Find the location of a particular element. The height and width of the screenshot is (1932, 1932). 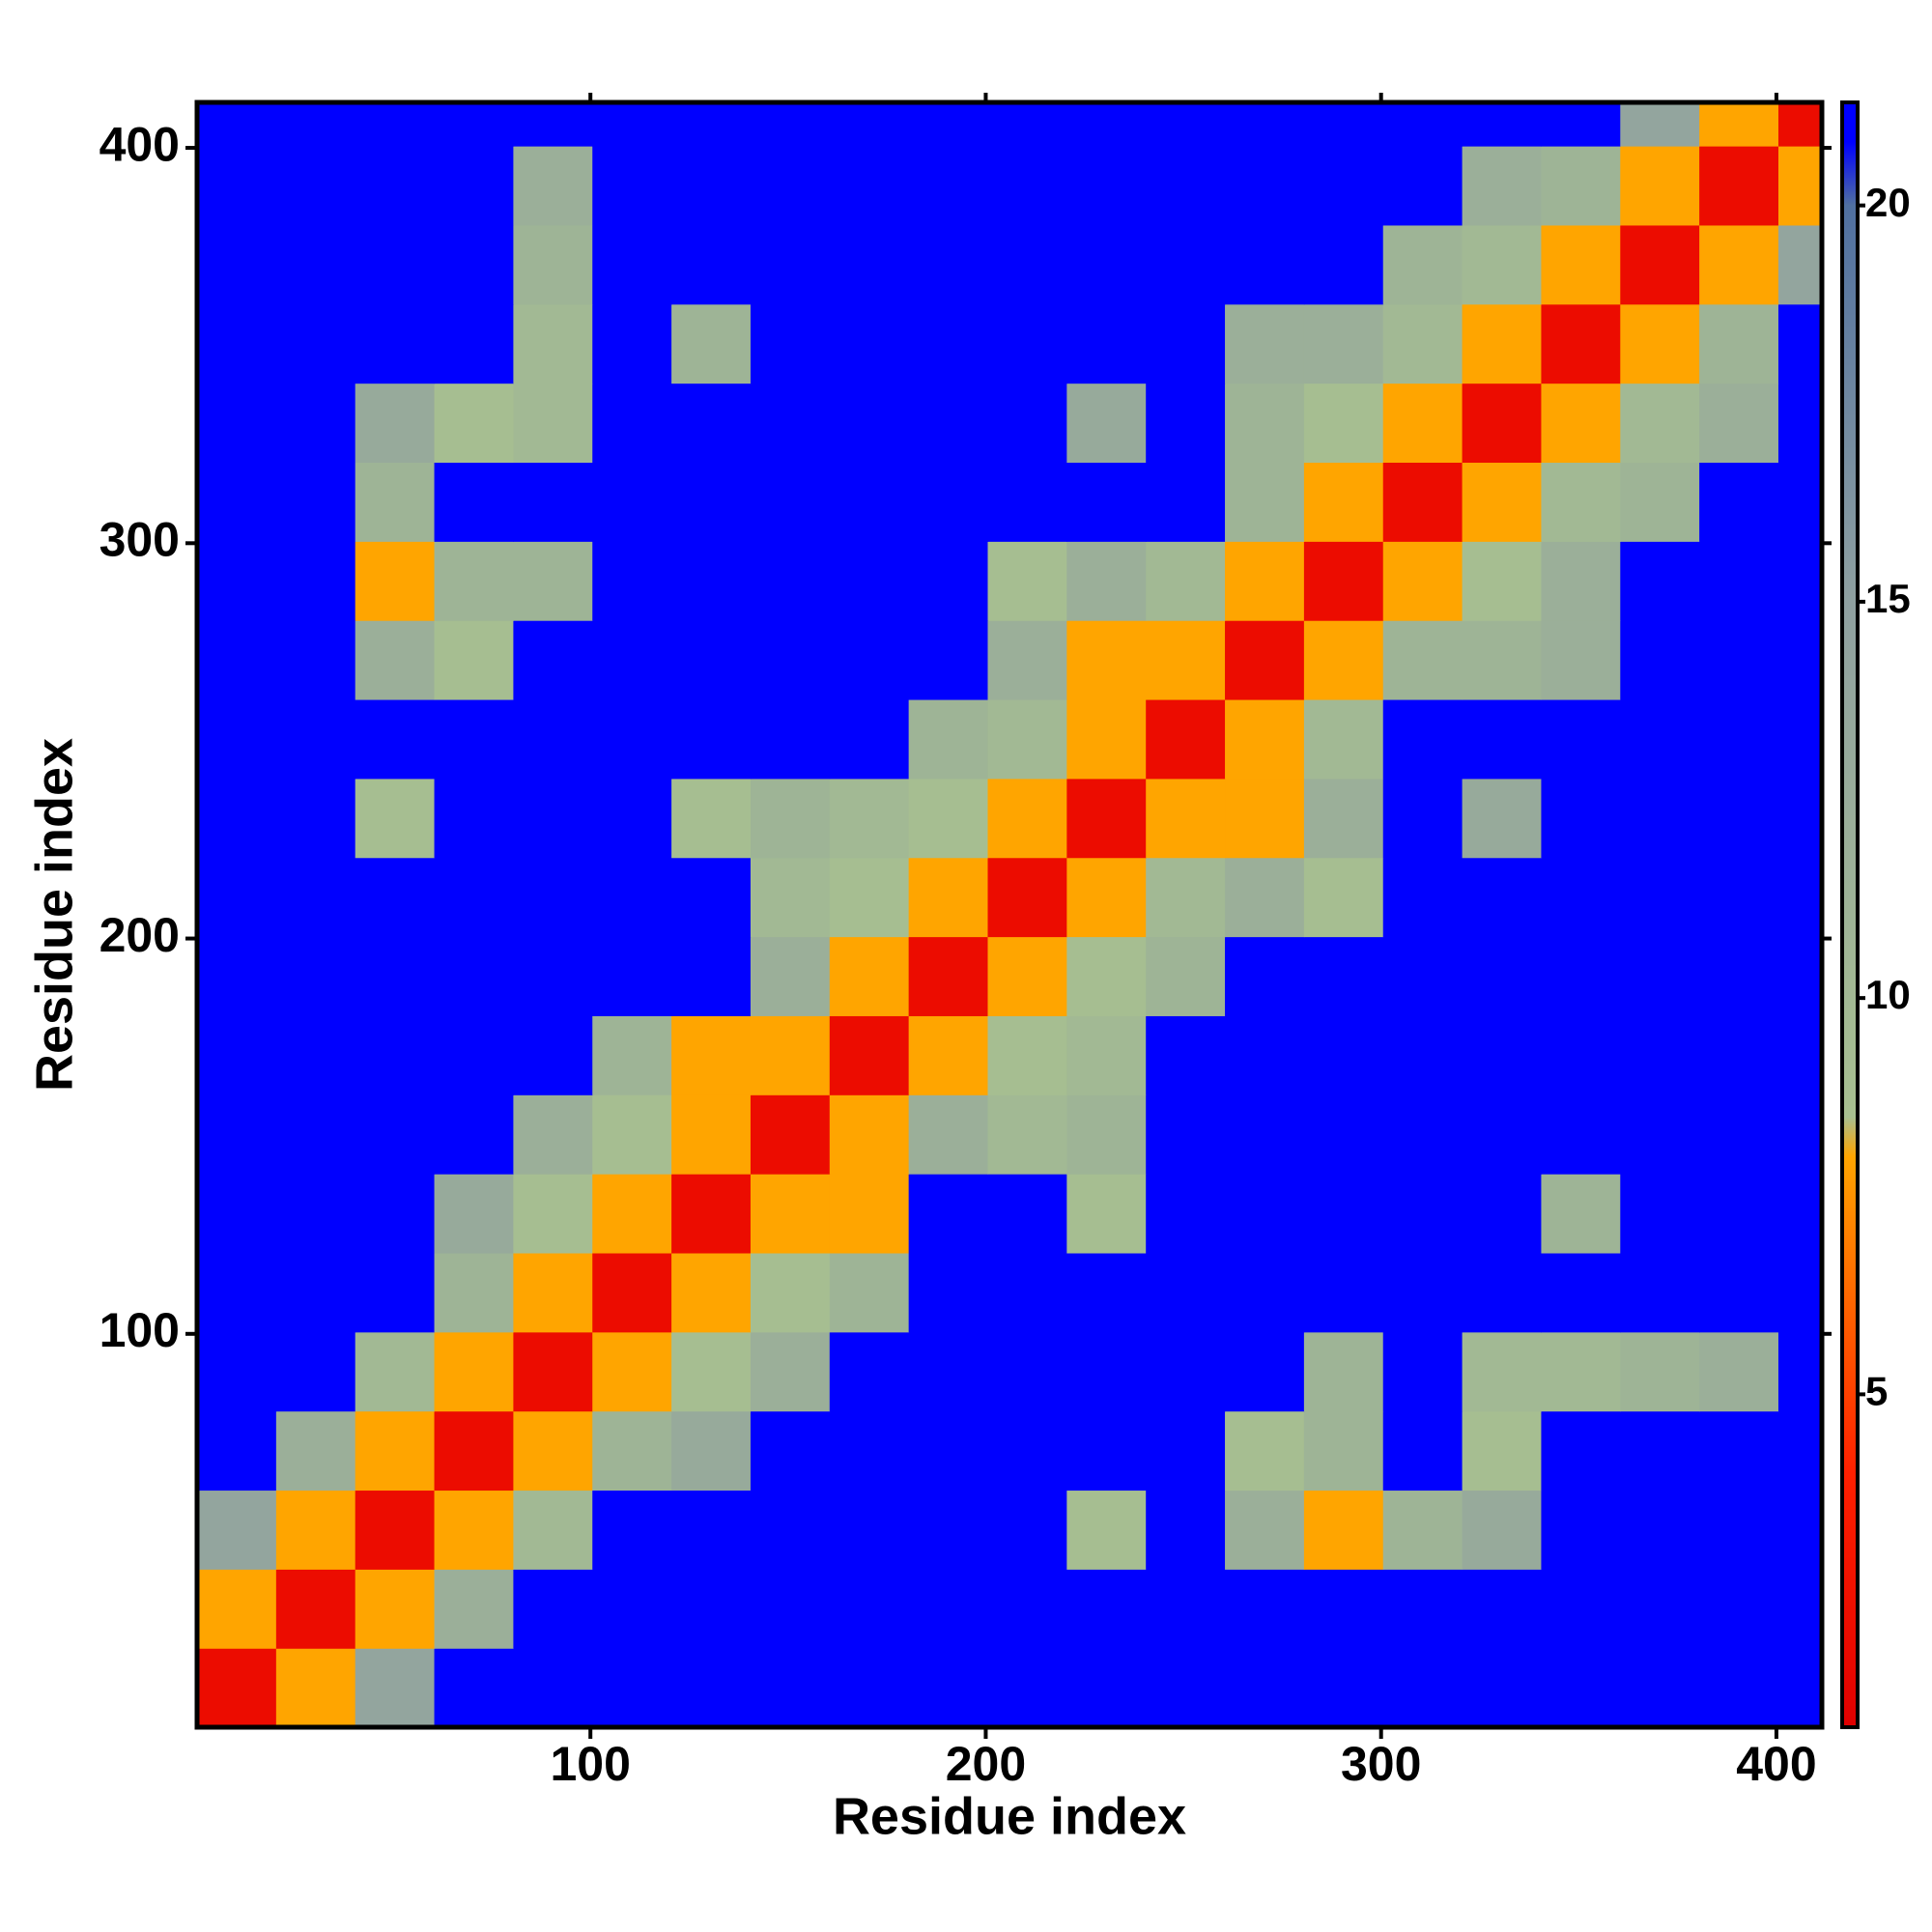

x-tick-label: 200 is located at coordinates (986, 1764).